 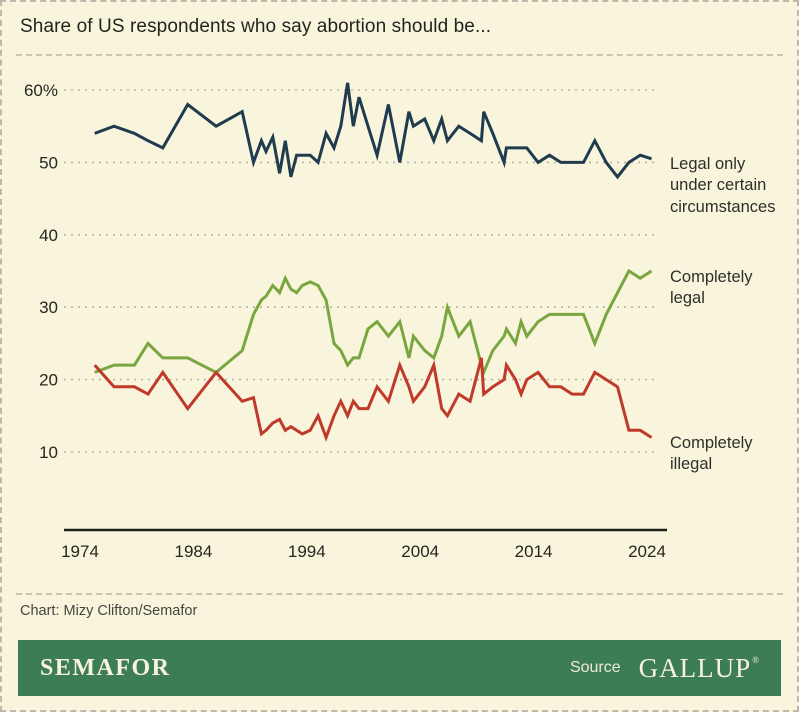 I want to click on x-tick-label-2014: 2014, so click(x=534, y=551).